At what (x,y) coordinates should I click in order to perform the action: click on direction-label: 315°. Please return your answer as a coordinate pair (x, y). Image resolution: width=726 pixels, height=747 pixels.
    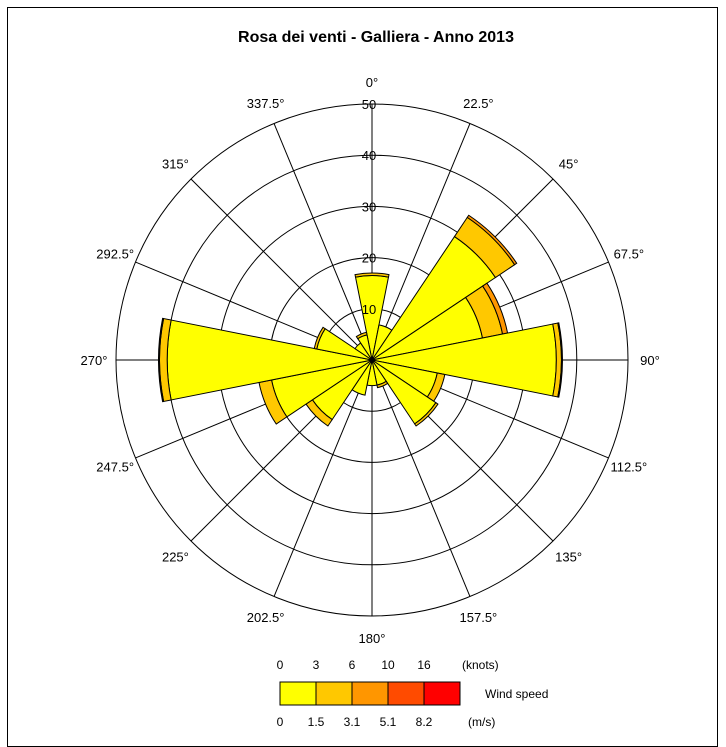
    Looking at the image, I should click on (175, 163).